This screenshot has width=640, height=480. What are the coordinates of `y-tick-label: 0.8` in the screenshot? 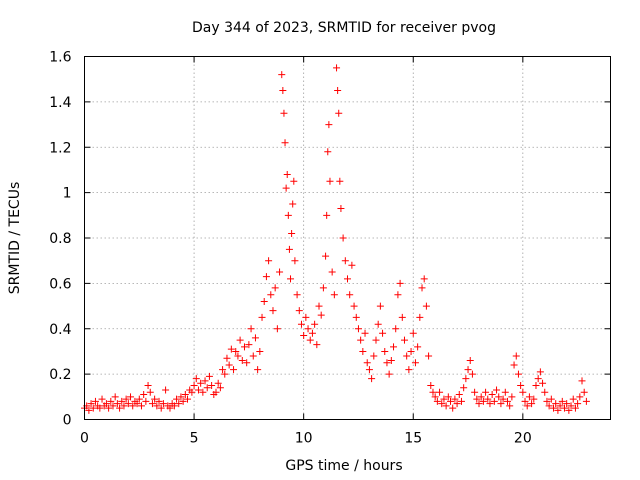 It's located at (60, 239).